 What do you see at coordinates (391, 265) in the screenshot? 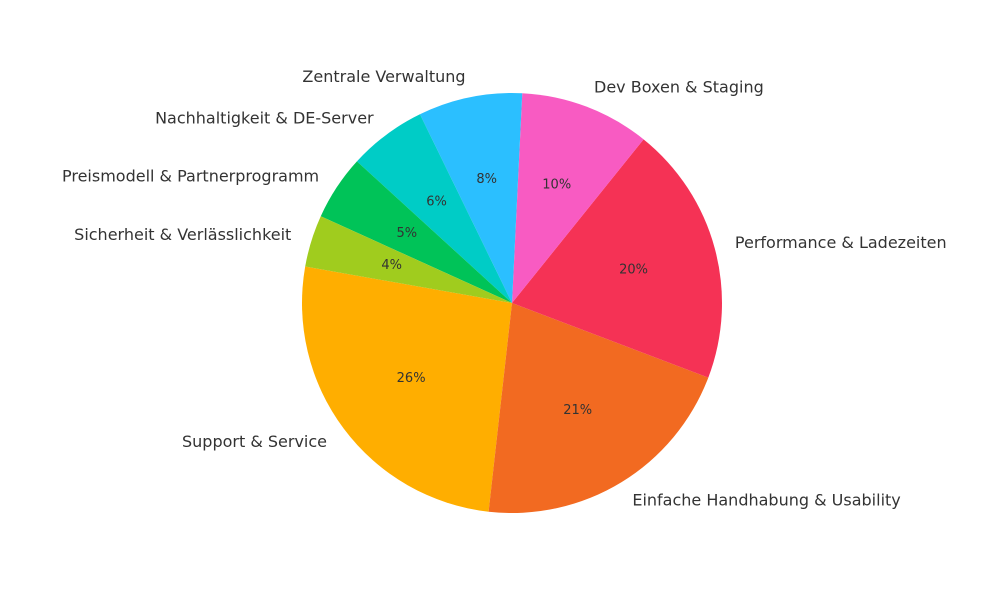
I see `percent-label-sicherheit-verl-sslichkeit: 4%` at bounding box center [391, 265].